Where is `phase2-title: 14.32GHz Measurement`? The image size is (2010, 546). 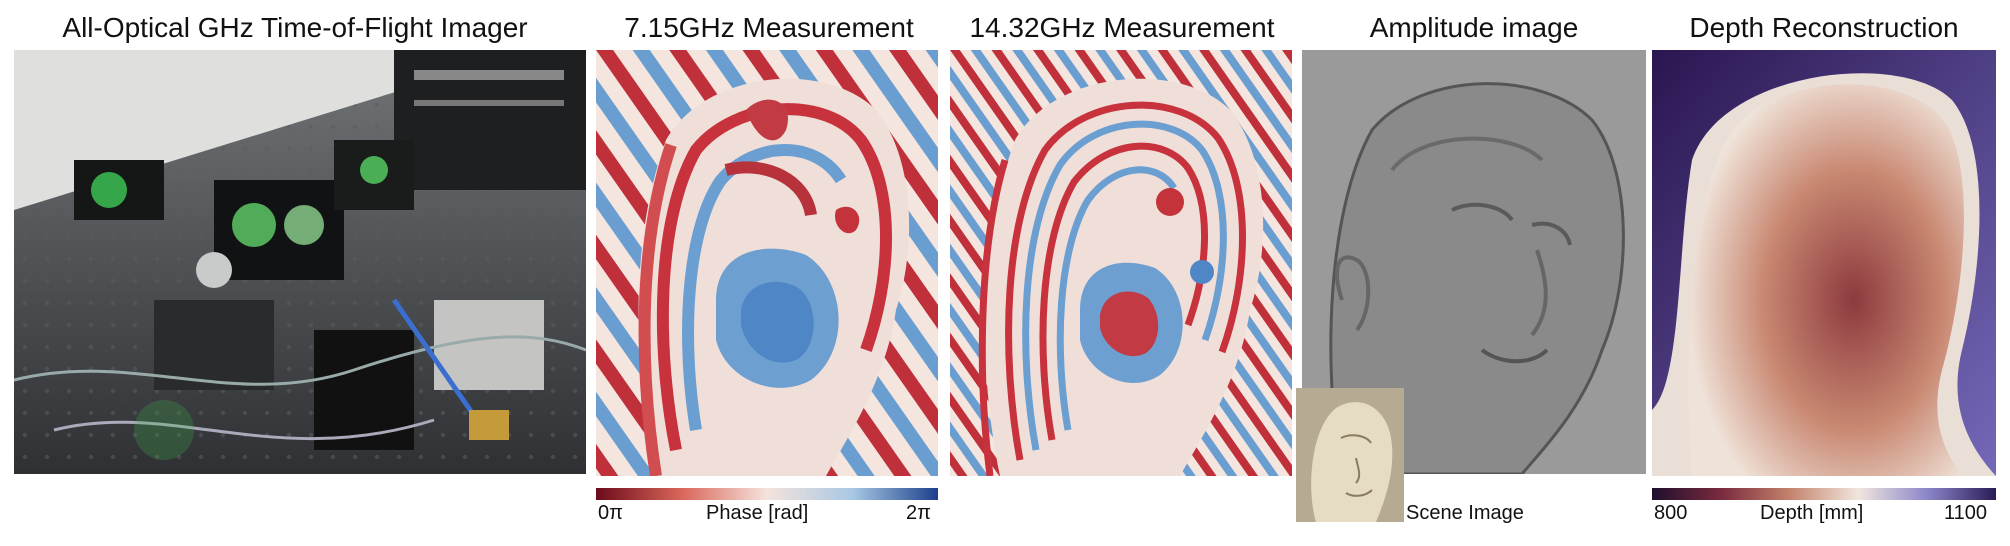
phase2-title: 14.32GHz Measurement is located at coordinates (1122, 27).